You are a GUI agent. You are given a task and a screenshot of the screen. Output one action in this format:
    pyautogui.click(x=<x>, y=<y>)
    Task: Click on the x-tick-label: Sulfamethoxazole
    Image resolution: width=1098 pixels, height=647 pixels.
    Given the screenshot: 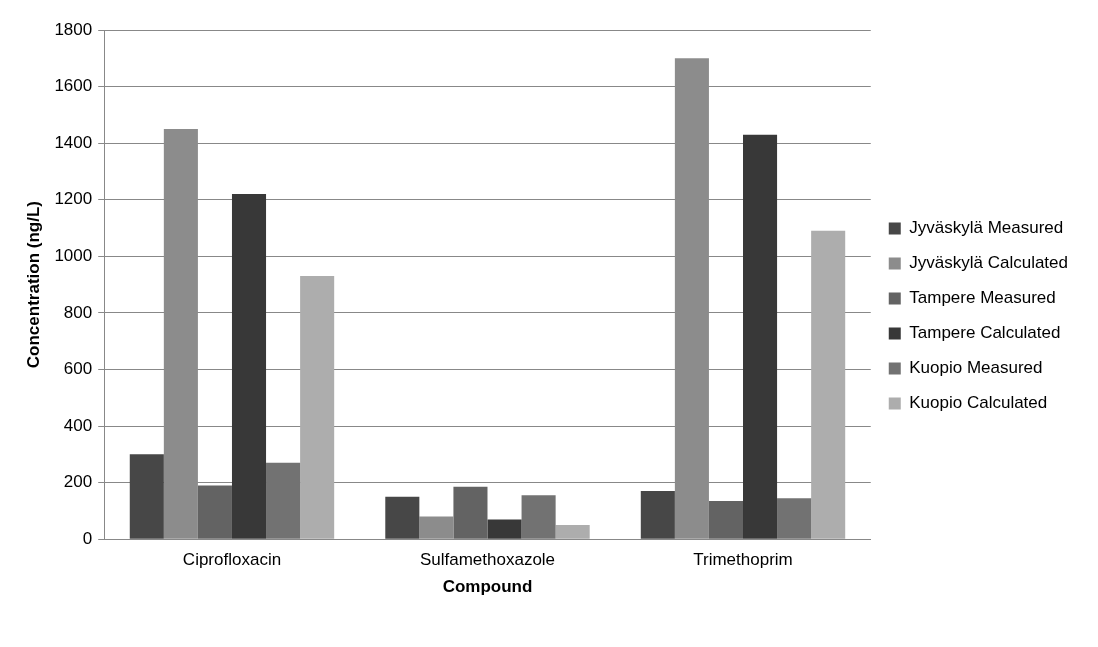 What is the action you would take?
    pyautogui.click(x=487, y=560)
    